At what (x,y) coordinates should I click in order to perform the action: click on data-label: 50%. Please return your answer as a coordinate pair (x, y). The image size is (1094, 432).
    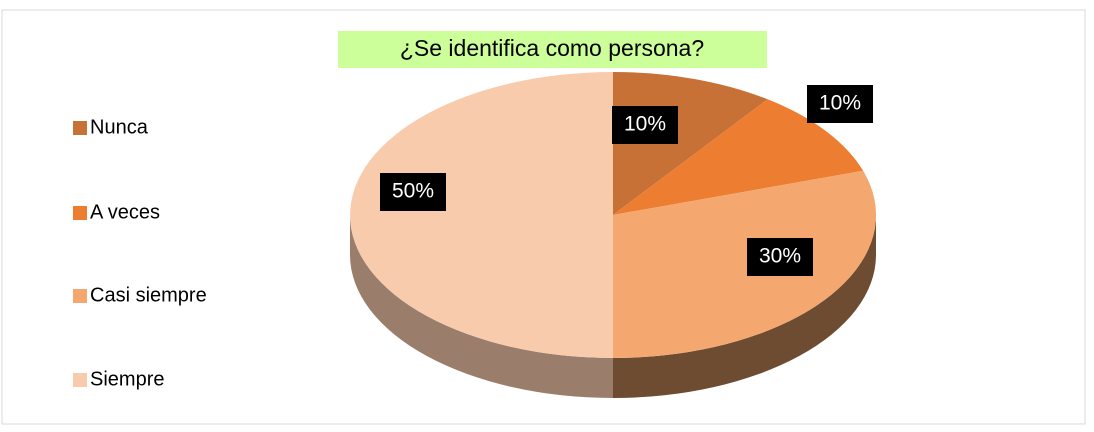
    Looking at the image, I should click on (413, 191).